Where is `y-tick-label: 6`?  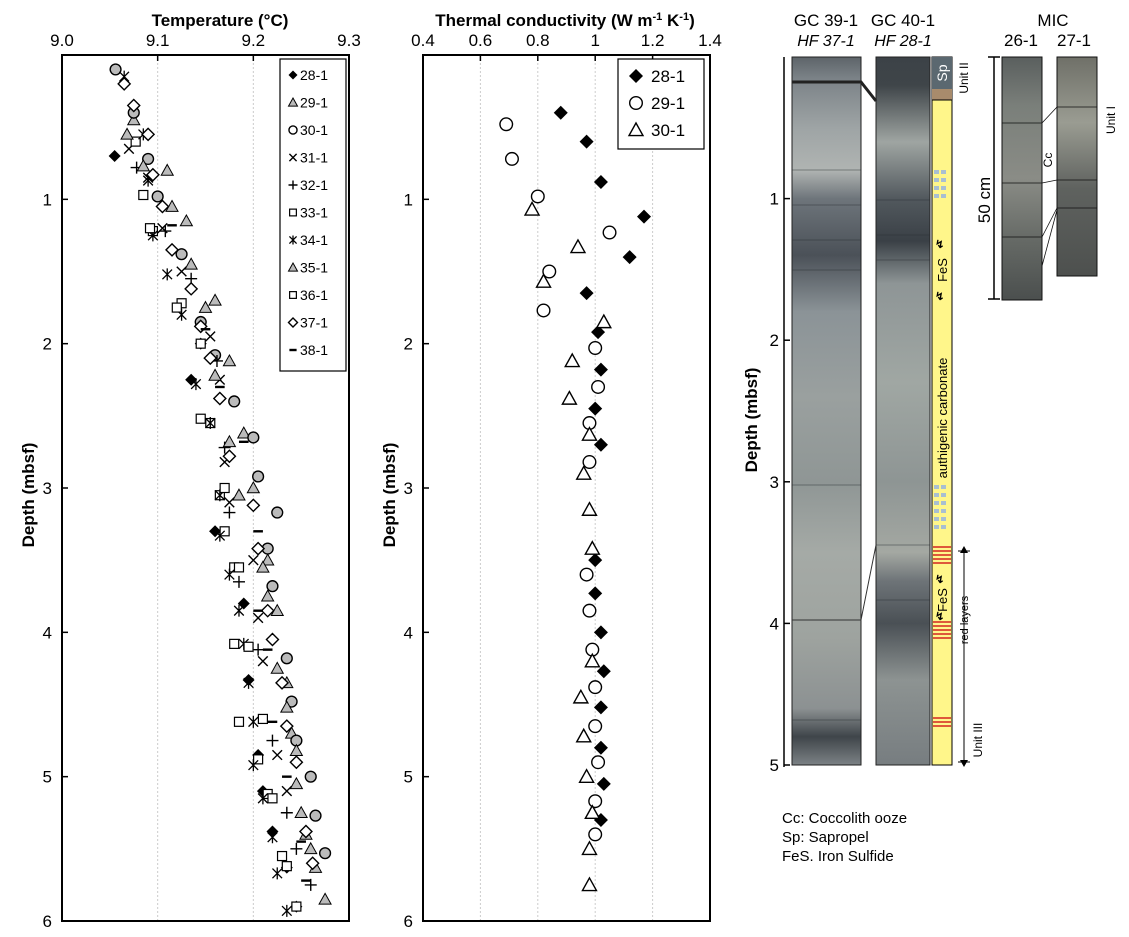
y-tick-label: 6 is located at coordinates (47, 921).